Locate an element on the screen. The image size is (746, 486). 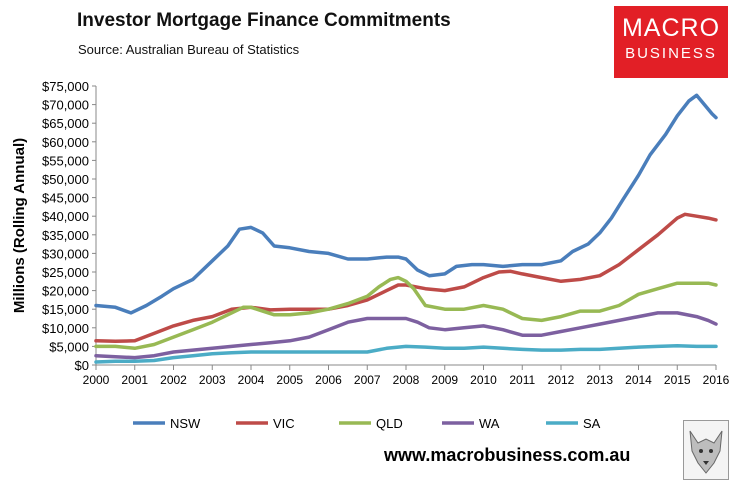
legend-label-nsw: NSW is located at coordinates (185, 423).